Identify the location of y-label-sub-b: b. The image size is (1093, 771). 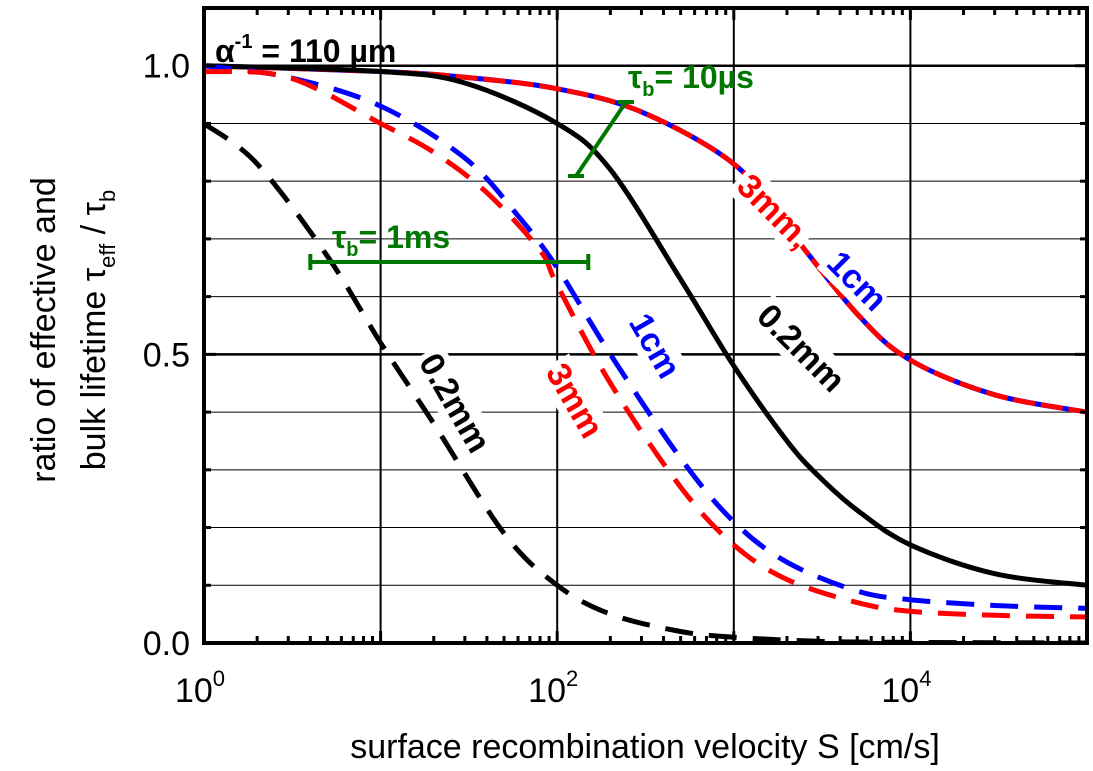
(107, 196).